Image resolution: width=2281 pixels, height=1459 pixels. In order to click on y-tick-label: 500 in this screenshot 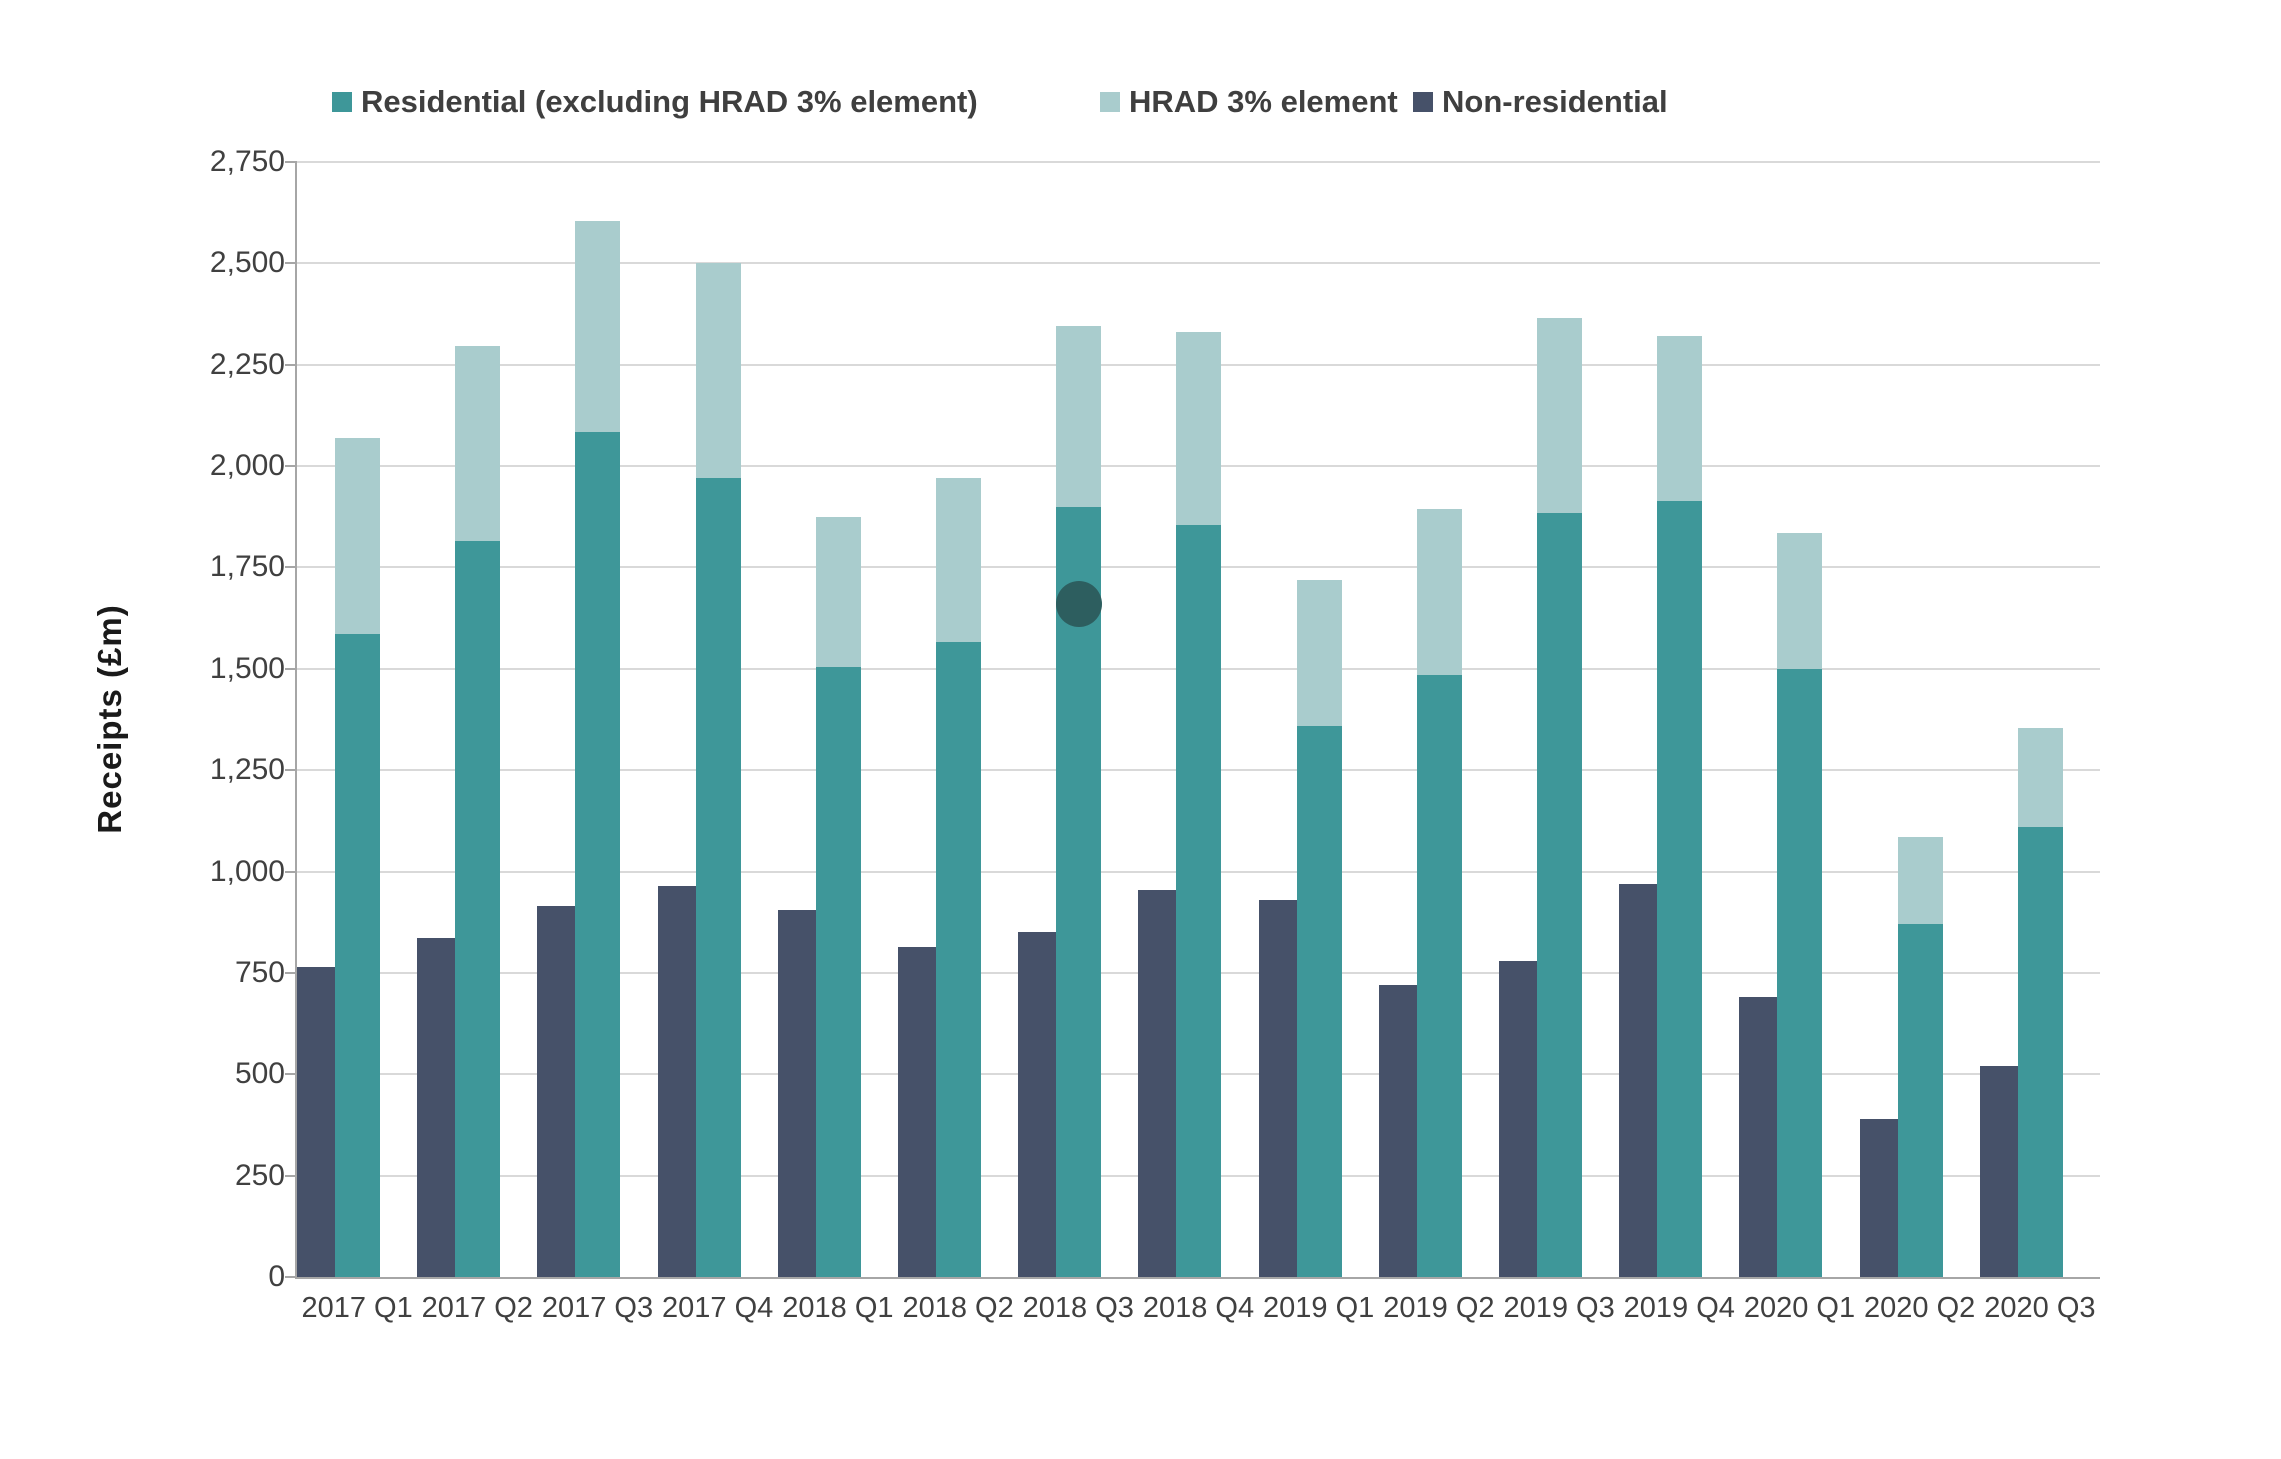, I will do `click(259, 1074)`.